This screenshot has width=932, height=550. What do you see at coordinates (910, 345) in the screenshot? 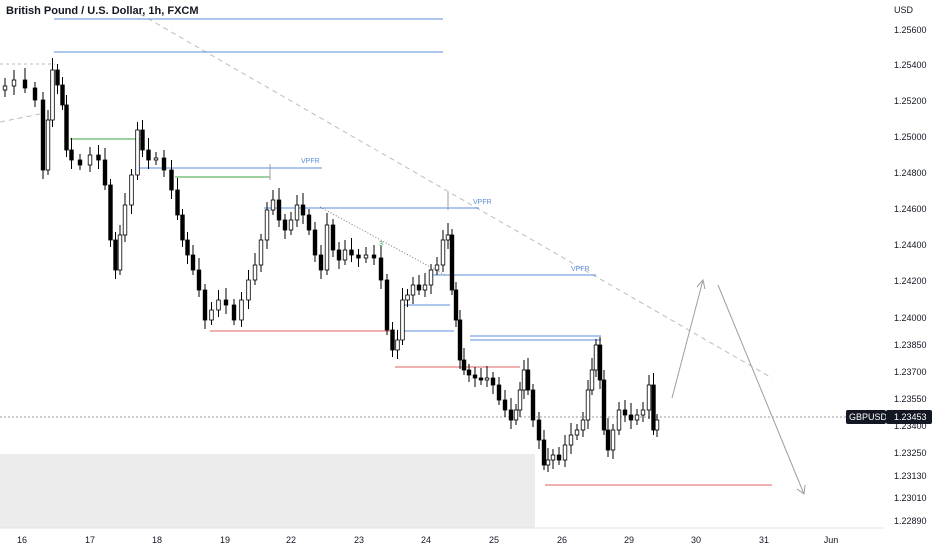
I see `price-tick-label: 1.23850` at bounding box center [910, 345].